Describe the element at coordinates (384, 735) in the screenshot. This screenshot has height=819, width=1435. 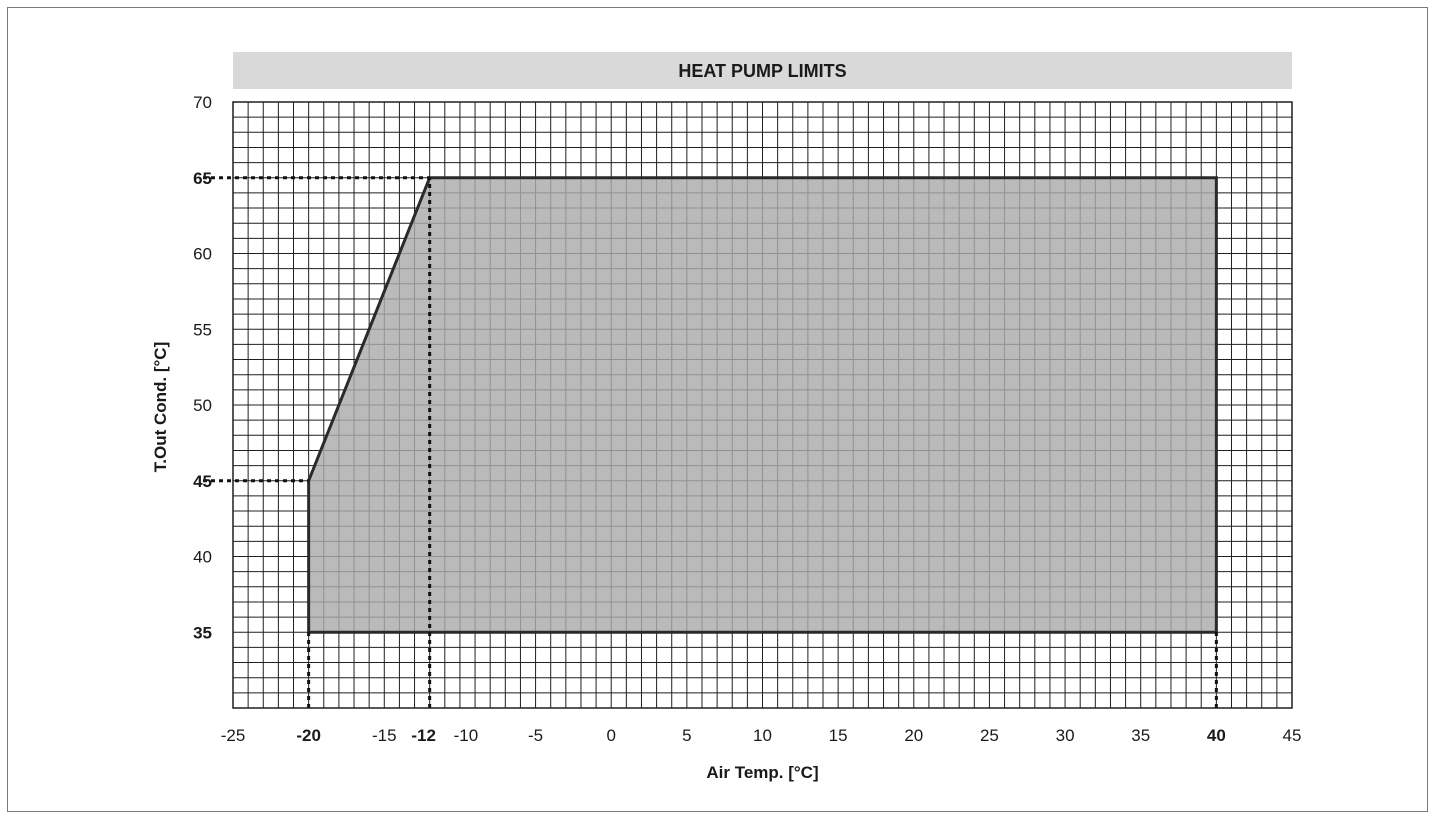
I see `x-tick-label: -15` at that location.